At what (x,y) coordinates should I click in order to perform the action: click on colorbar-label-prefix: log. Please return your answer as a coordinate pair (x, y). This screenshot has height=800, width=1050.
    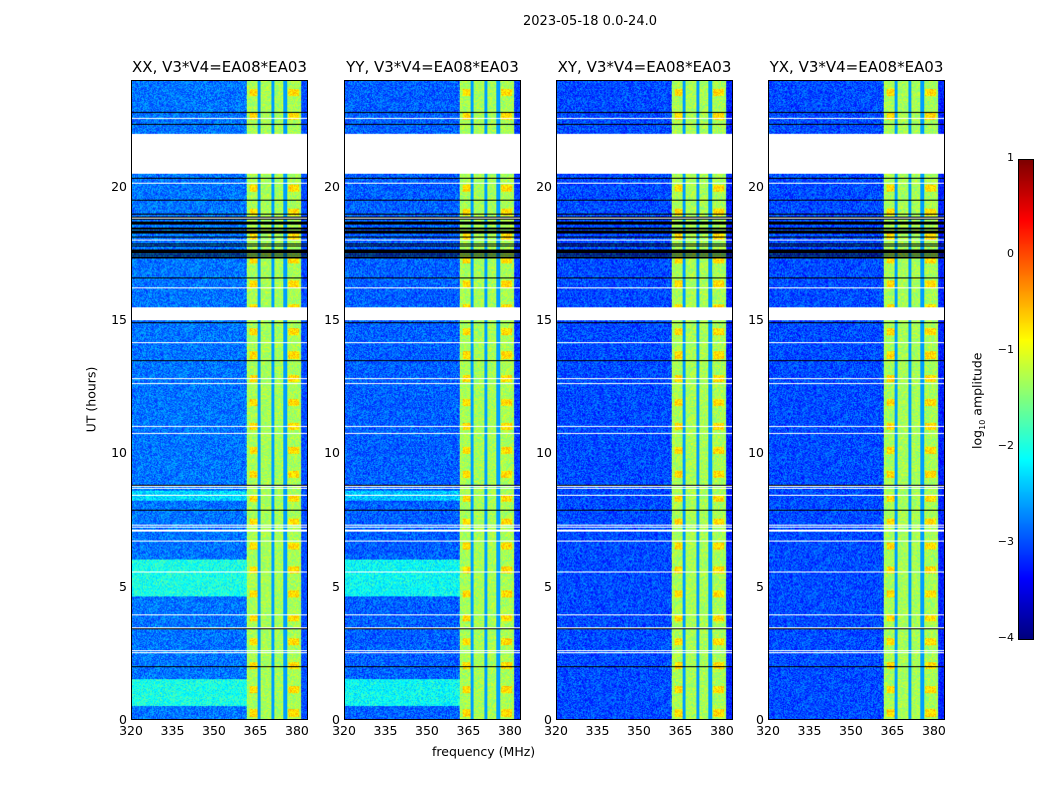
    Looking at the image, I should click on (977, 439).